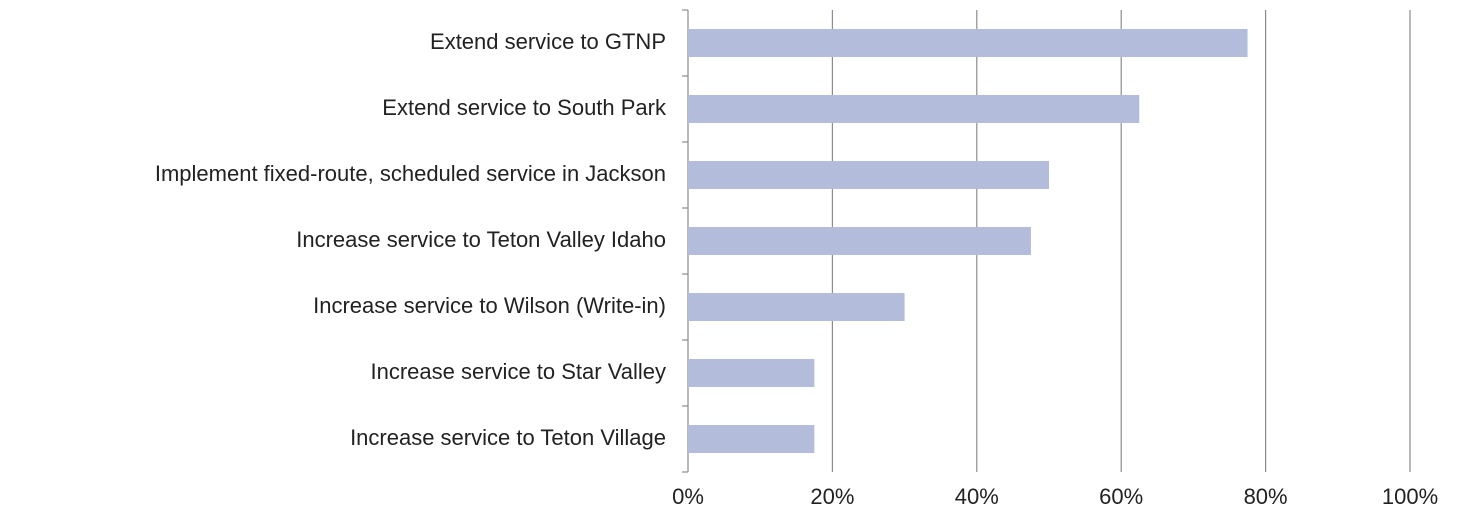 The height and width of the screenshot is (520, 1461). Describe the element at coordinates (489, 305) in the screenshot. I see `y-tick-label: Increase service to Wilson (Write-in)` at that location.